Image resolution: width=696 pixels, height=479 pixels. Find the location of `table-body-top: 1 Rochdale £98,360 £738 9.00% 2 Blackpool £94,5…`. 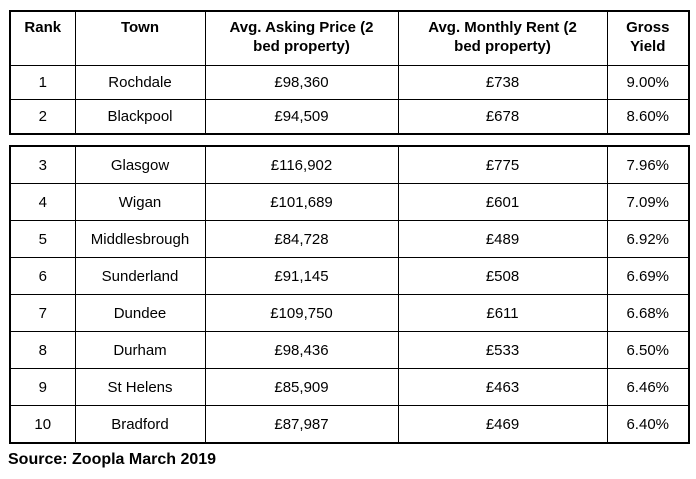

table-body-top: 1 Rochdale £98,360 £738 9.00% 2 Blackpool £94,5… is located at coordinates (349, 100).